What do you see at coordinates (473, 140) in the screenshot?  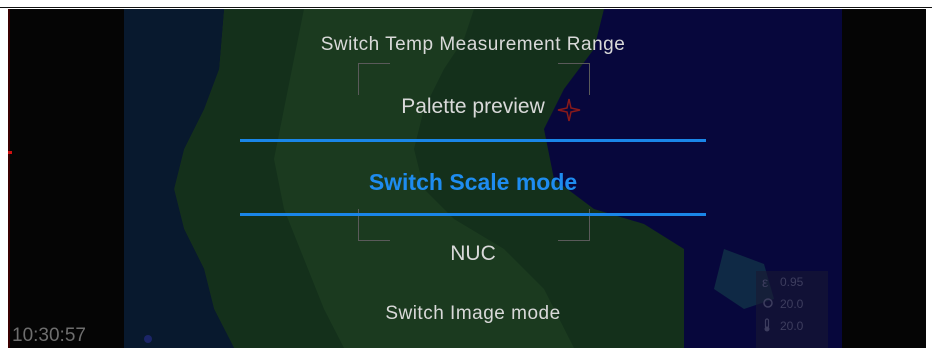 I see `selection-line-top` at bounding box center [473, 140].